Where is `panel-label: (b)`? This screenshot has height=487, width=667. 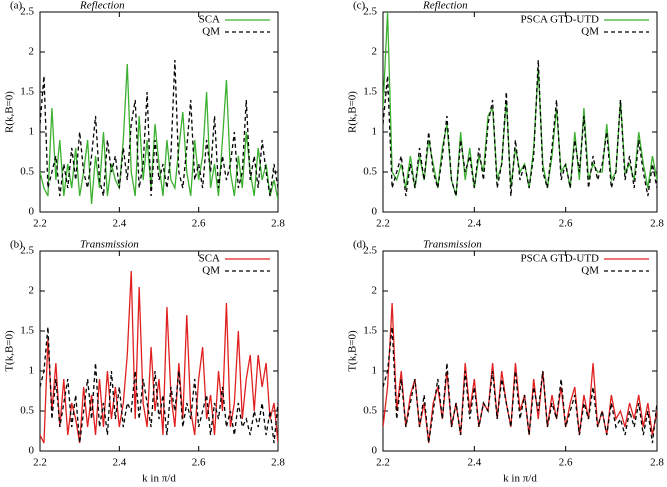 panel-label: (b) is located at coordinates (16, 245).